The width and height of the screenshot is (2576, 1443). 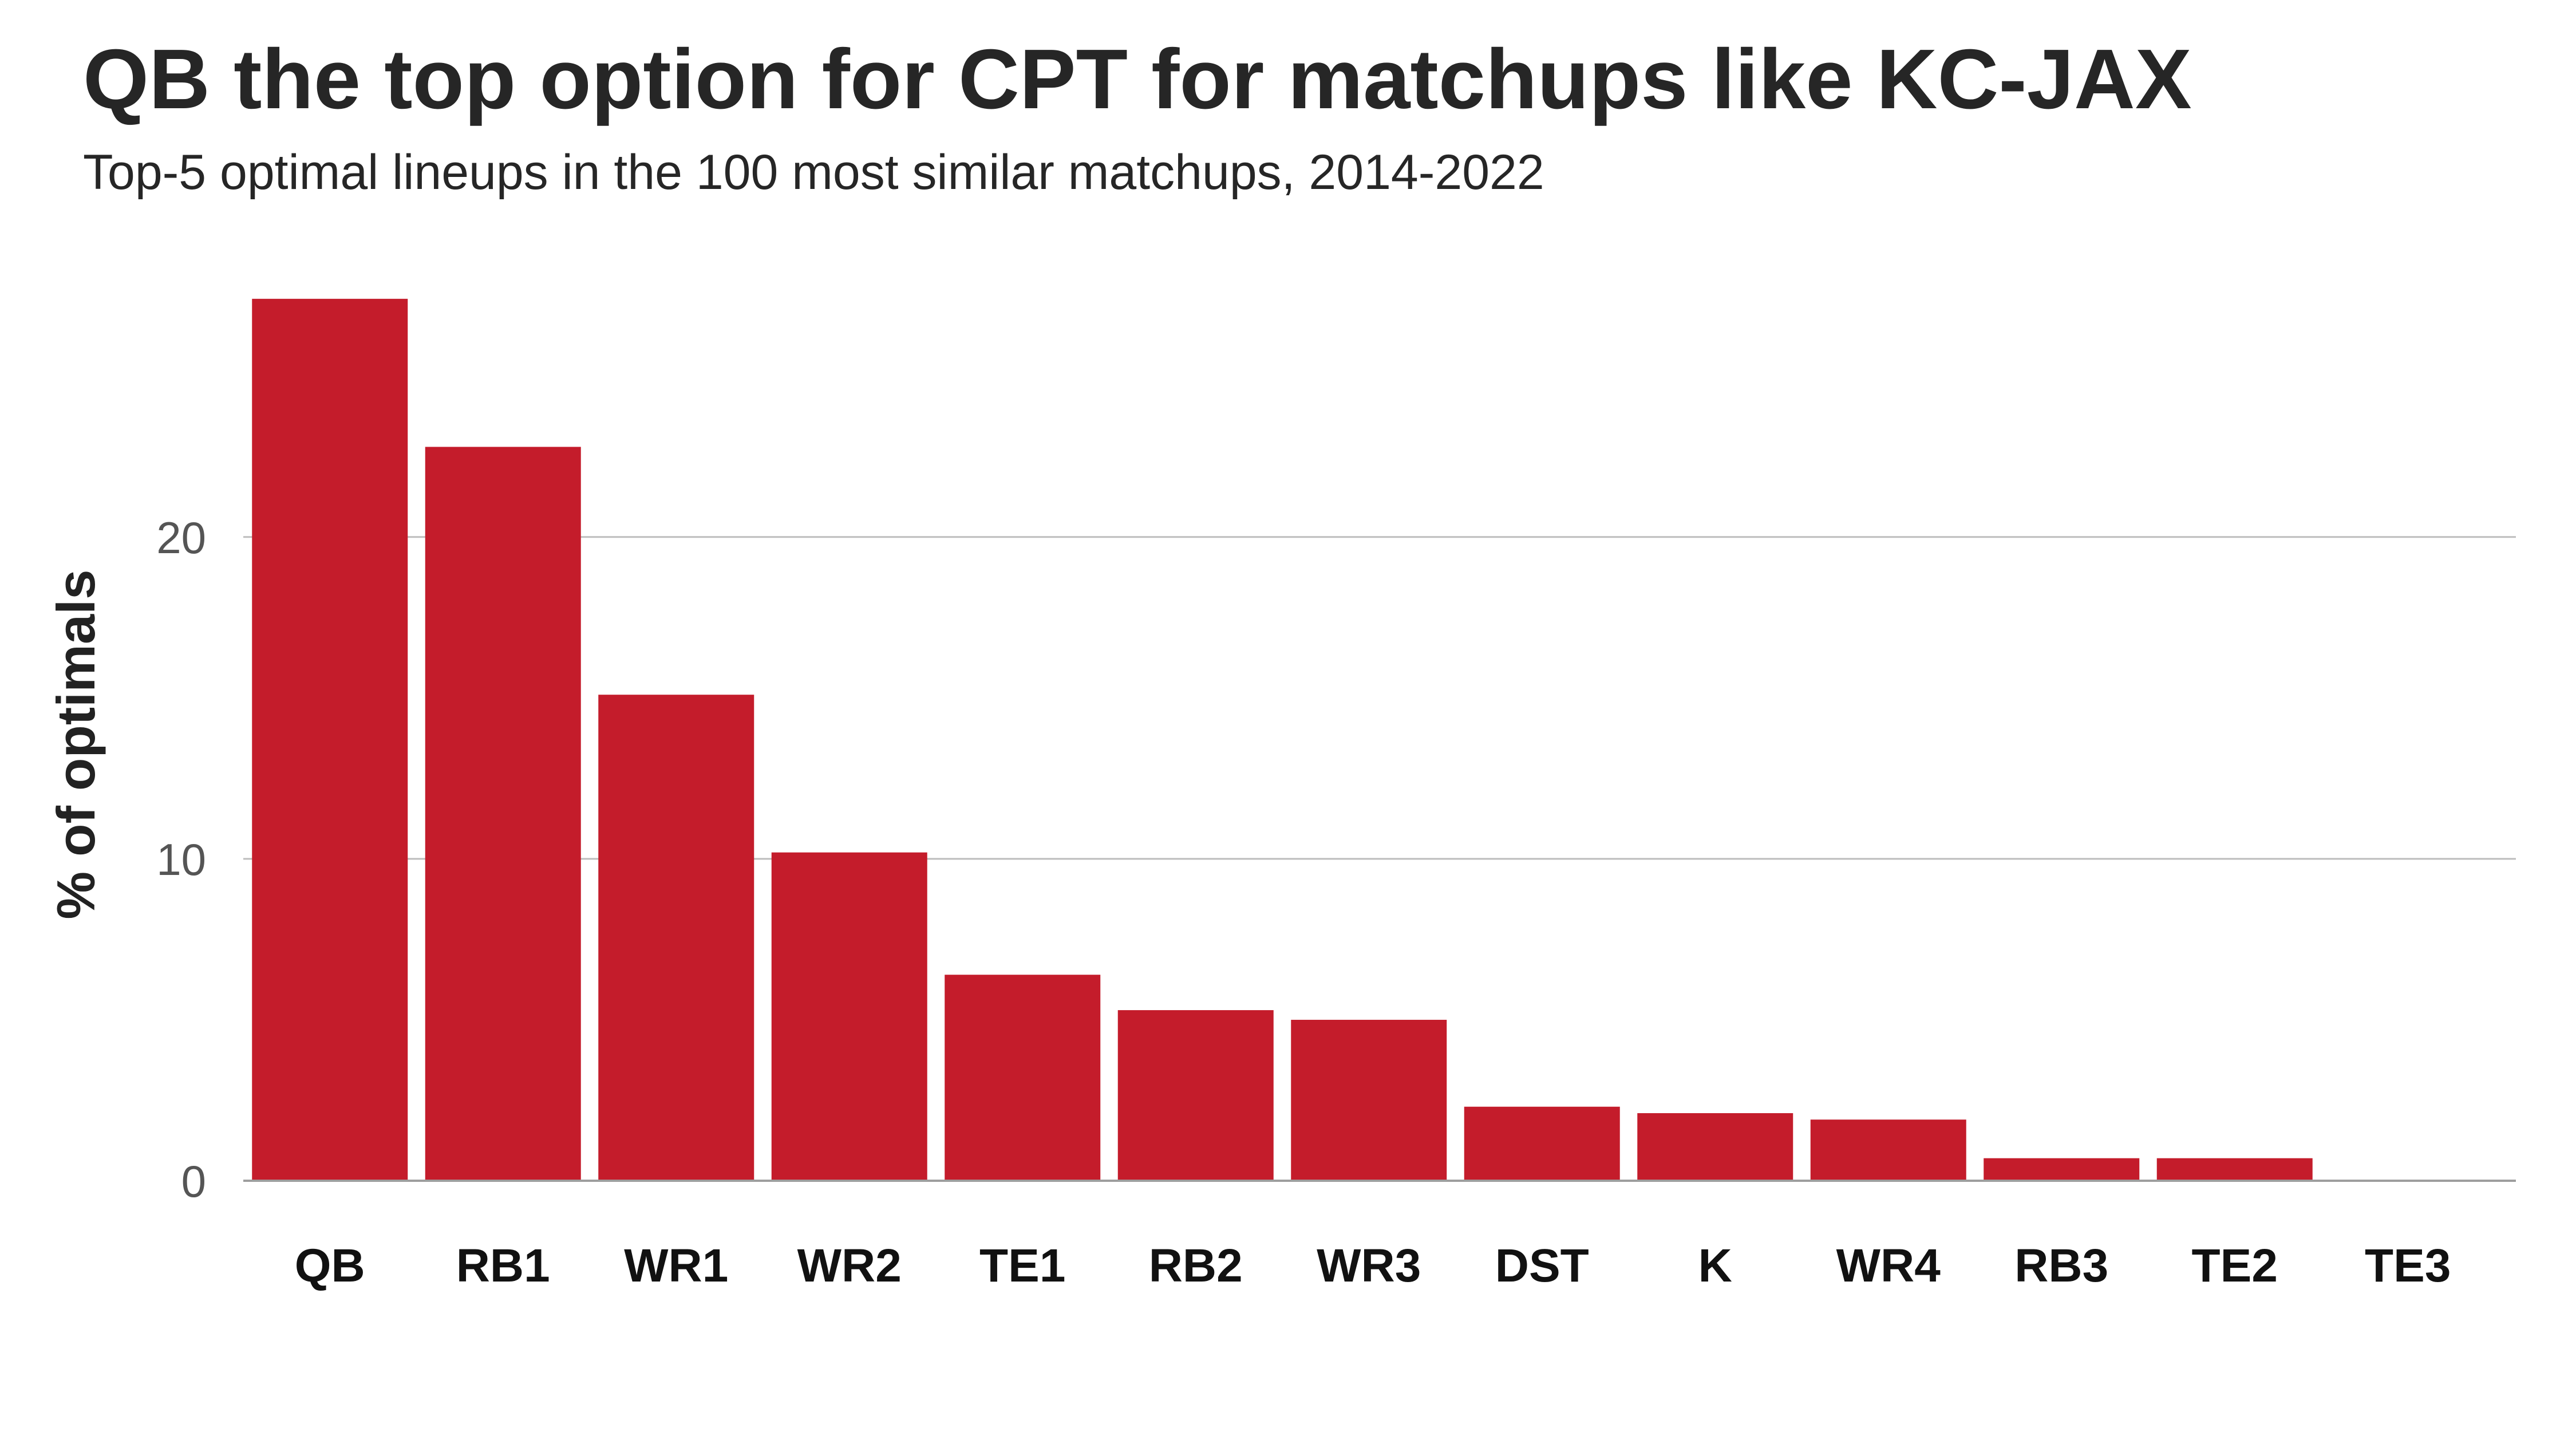 What do you see at coordinates (503, 814) in the screenshot?
I see `bar-rb1` at bounding box center [503, 814].